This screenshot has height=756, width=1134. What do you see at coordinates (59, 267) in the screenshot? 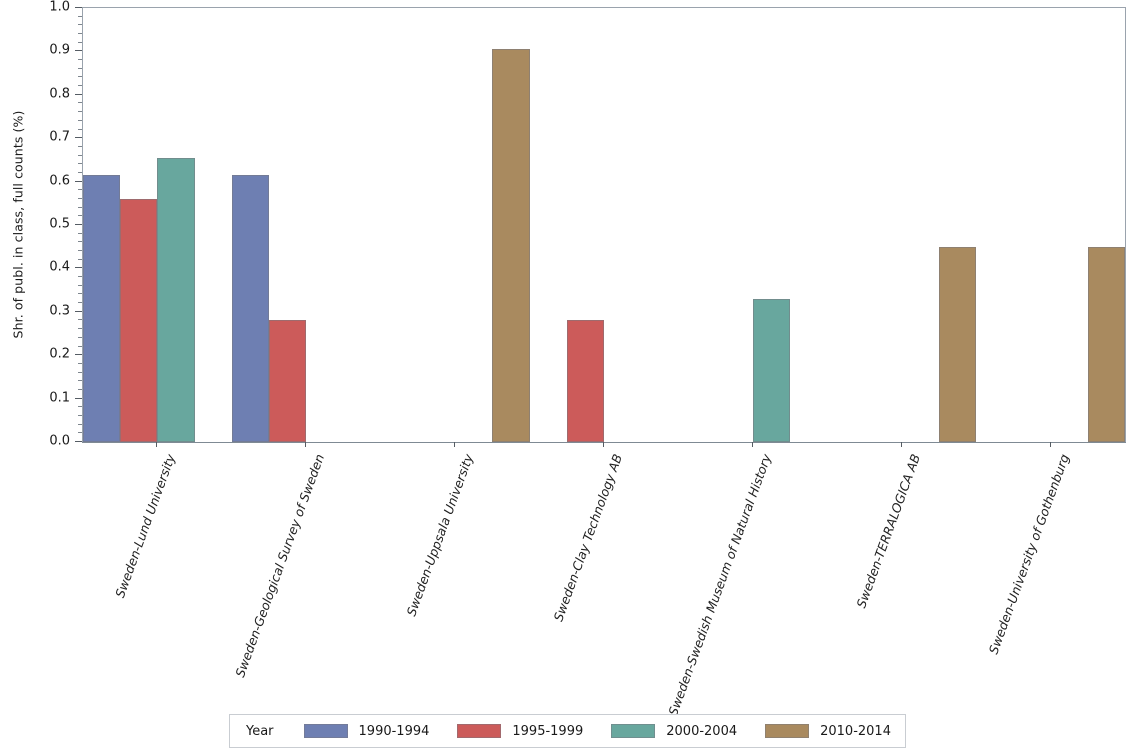
I see `y-axis-tick-label: 0.4` at bounding box center [59, 267].